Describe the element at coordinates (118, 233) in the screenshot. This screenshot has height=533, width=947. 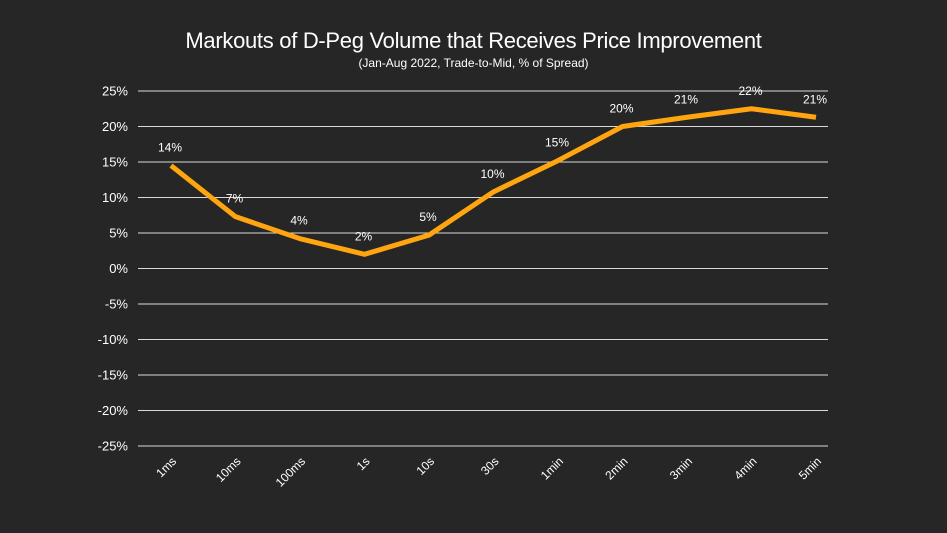
I see `y-tick-label: 5%` at that location.